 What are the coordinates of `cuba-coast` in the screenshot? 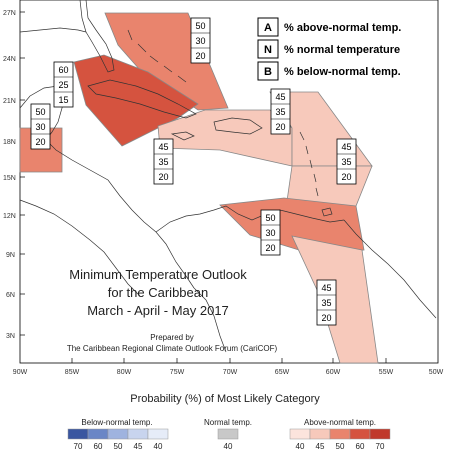 It's located at (142, 99).